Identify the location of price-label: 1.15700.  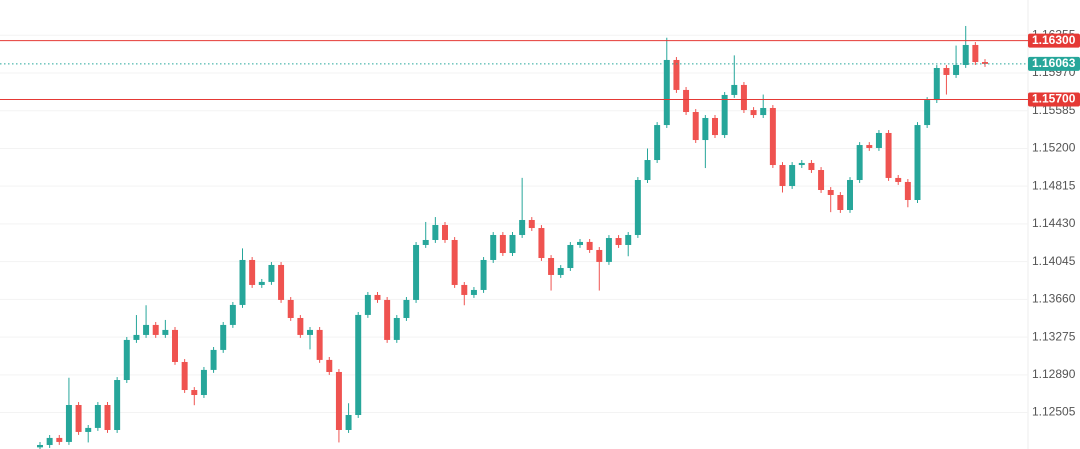
(1054, 99).